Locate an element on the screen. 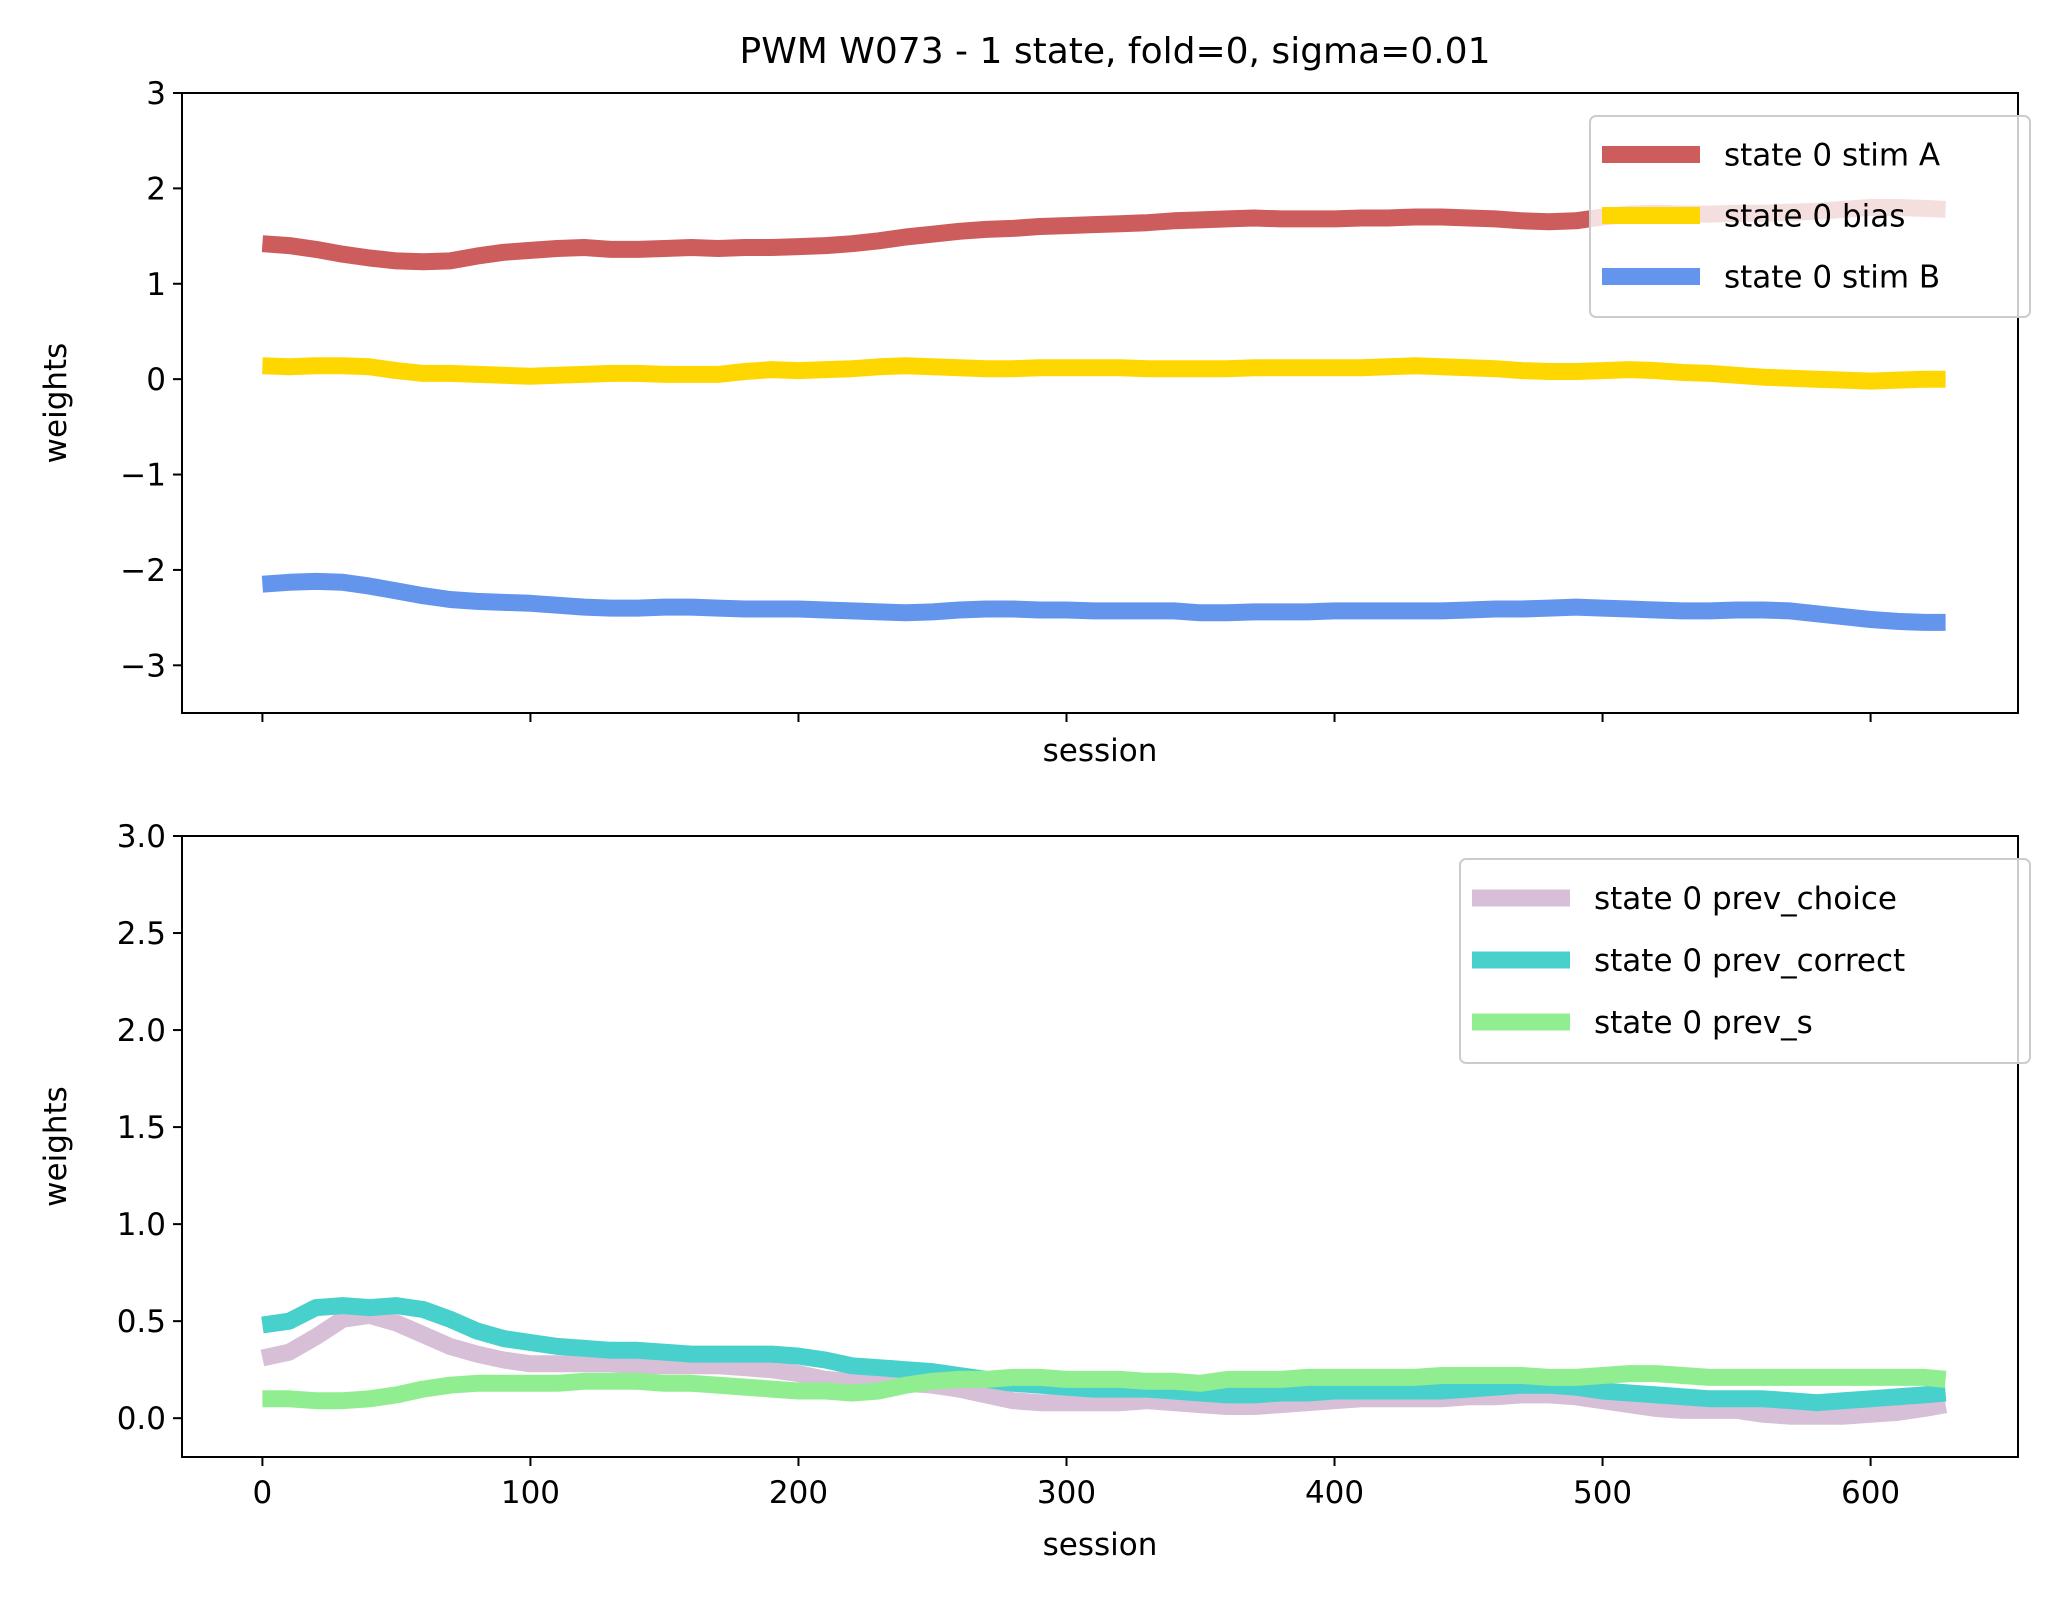  y-tick-label: 0.5 is located at coordinates (141, 1322).